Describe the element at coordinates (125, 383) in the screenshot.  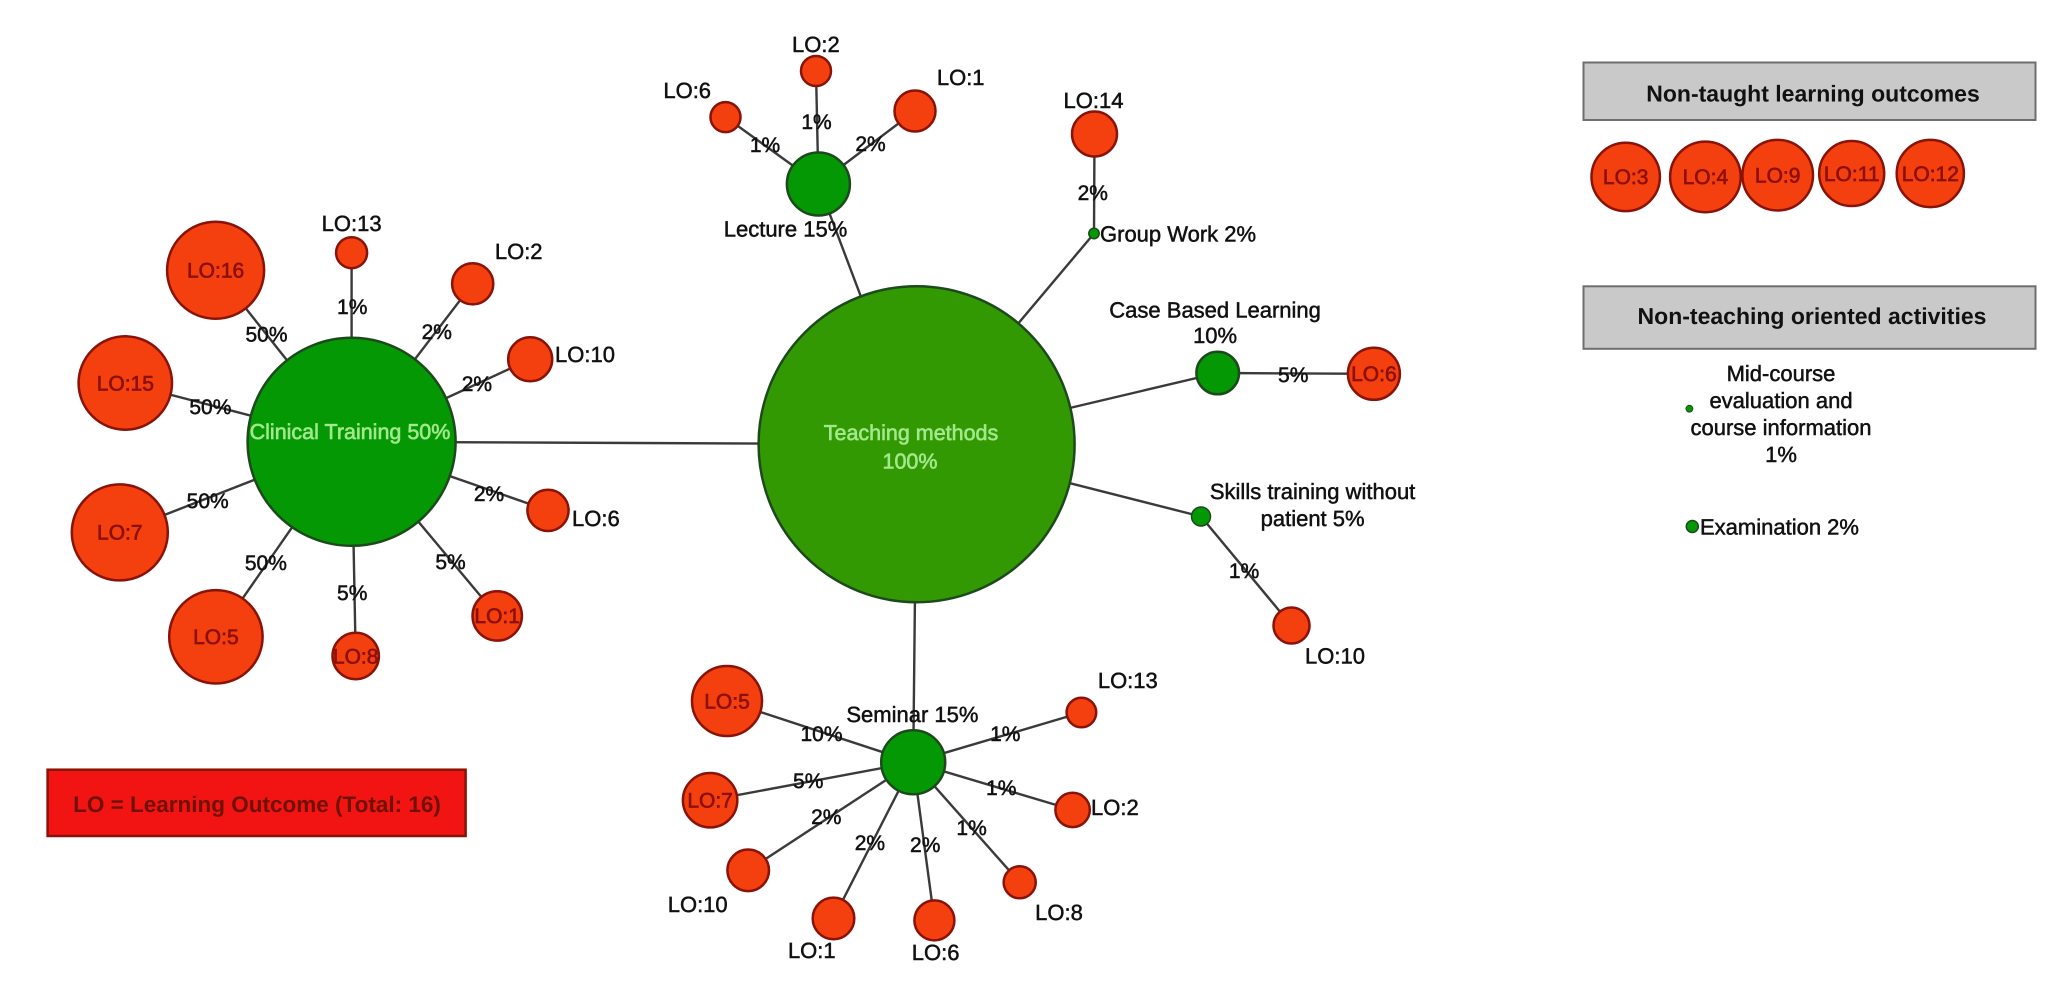
I see `svg-text: LO:15` at that location.